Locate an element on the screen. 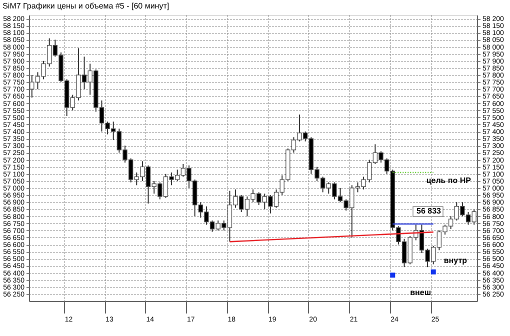 Image resolution: width=510 pixels, height=336 pixels. annotation: 56 833 is located at coordinates (429, 211).